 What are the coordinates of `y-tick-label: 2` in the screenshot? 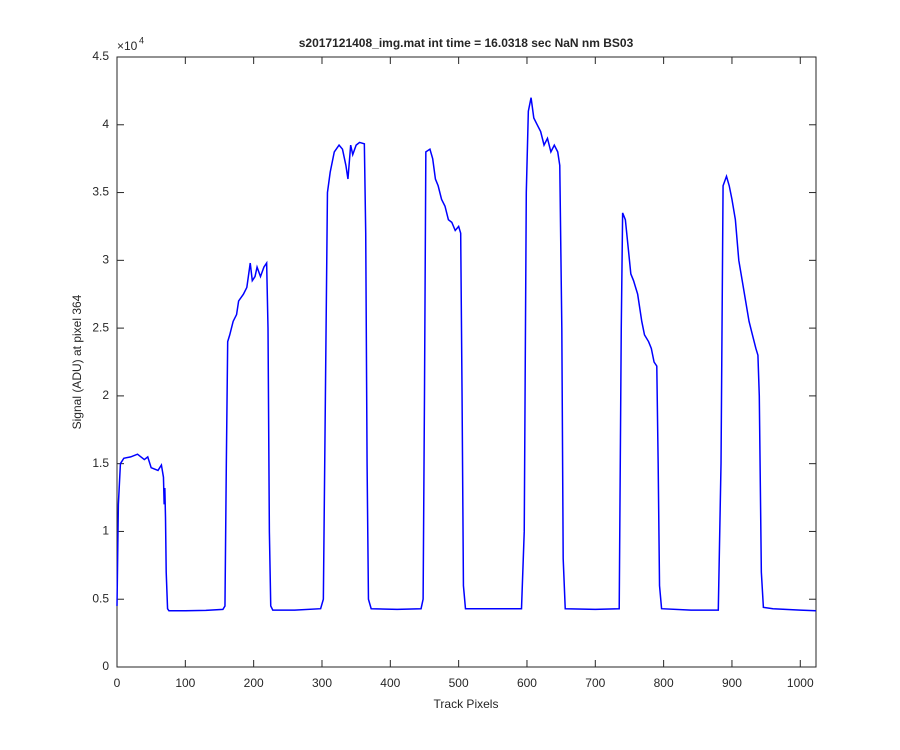 It's located at (105, 395).